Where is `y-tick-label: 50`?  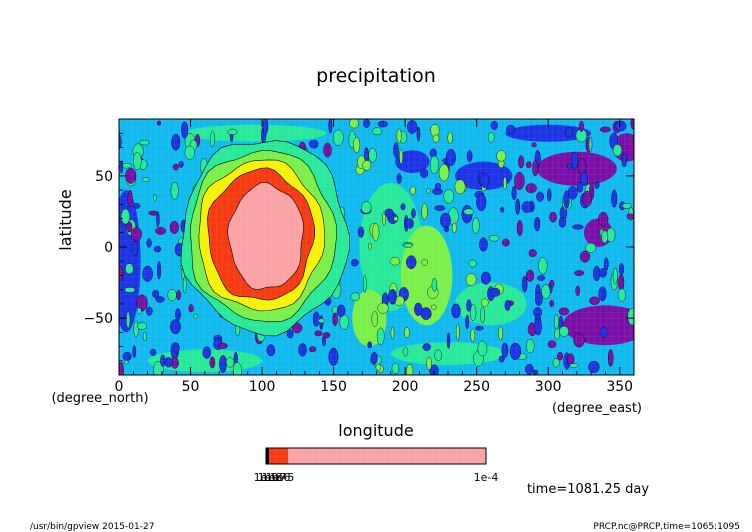
y-tick-label: 50 is located at coordinates (104, 177).